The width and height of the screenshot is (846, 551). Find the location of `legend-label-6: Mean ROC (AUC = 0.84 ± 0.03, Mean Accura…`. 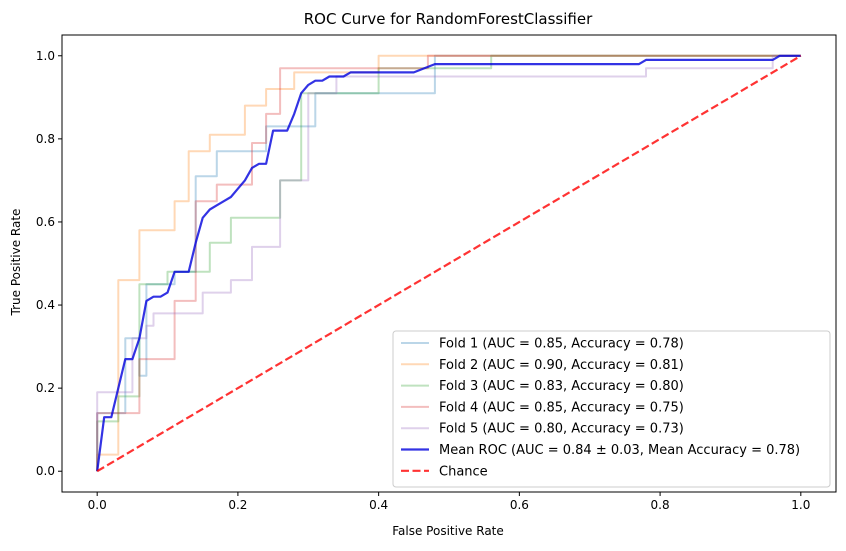

legend-label-6: Mean ROC (AUC = 0.84 ± 0.03, Mean Accura… is located at coordinates (619, 450).